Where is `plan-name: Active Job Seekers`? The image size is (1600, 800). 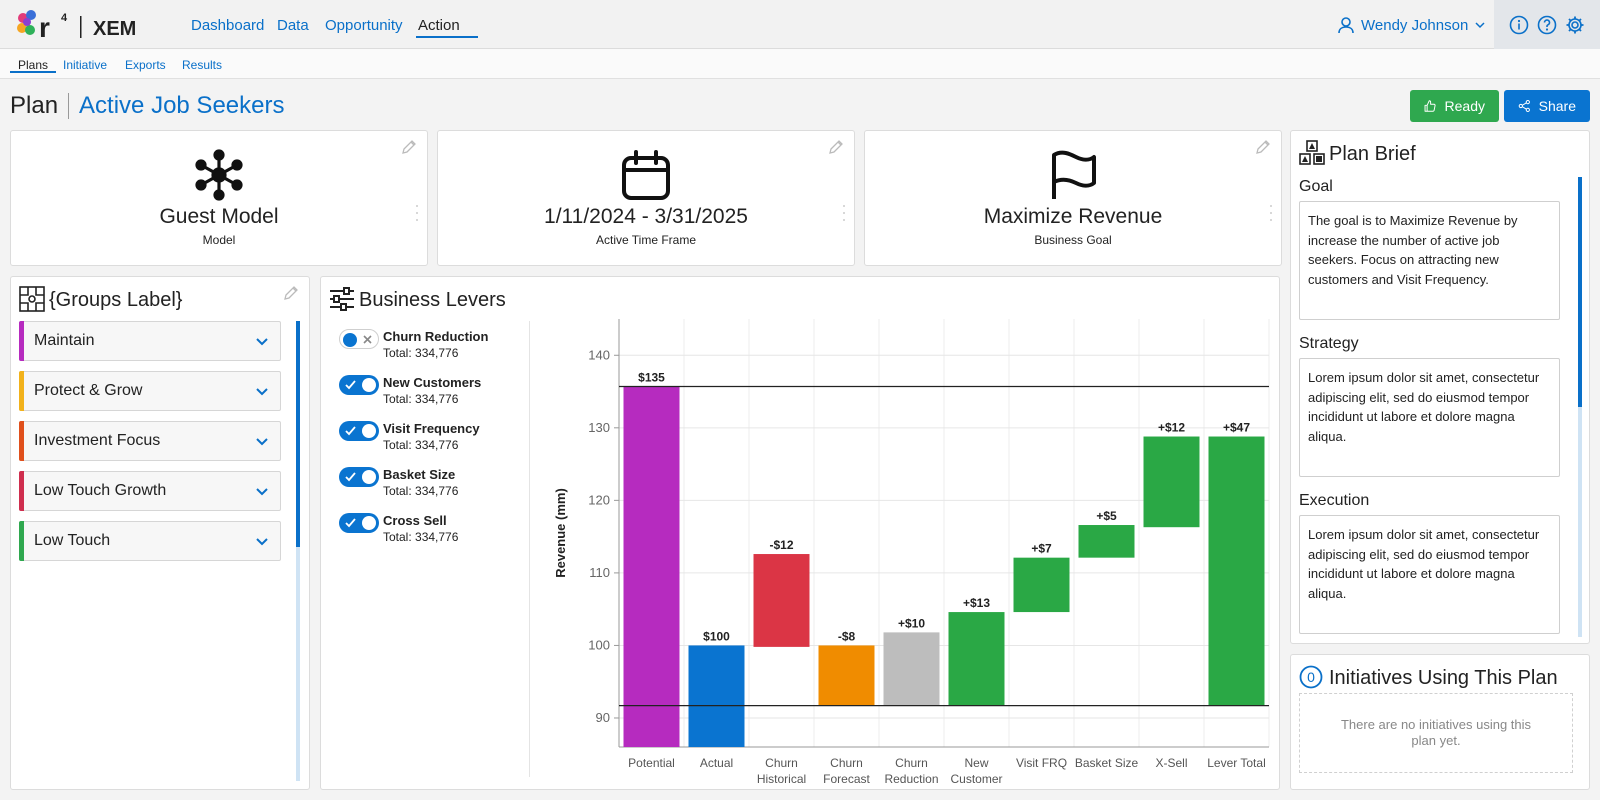 plan-name: Active Job Seekers is located at coordinates (182, 105).